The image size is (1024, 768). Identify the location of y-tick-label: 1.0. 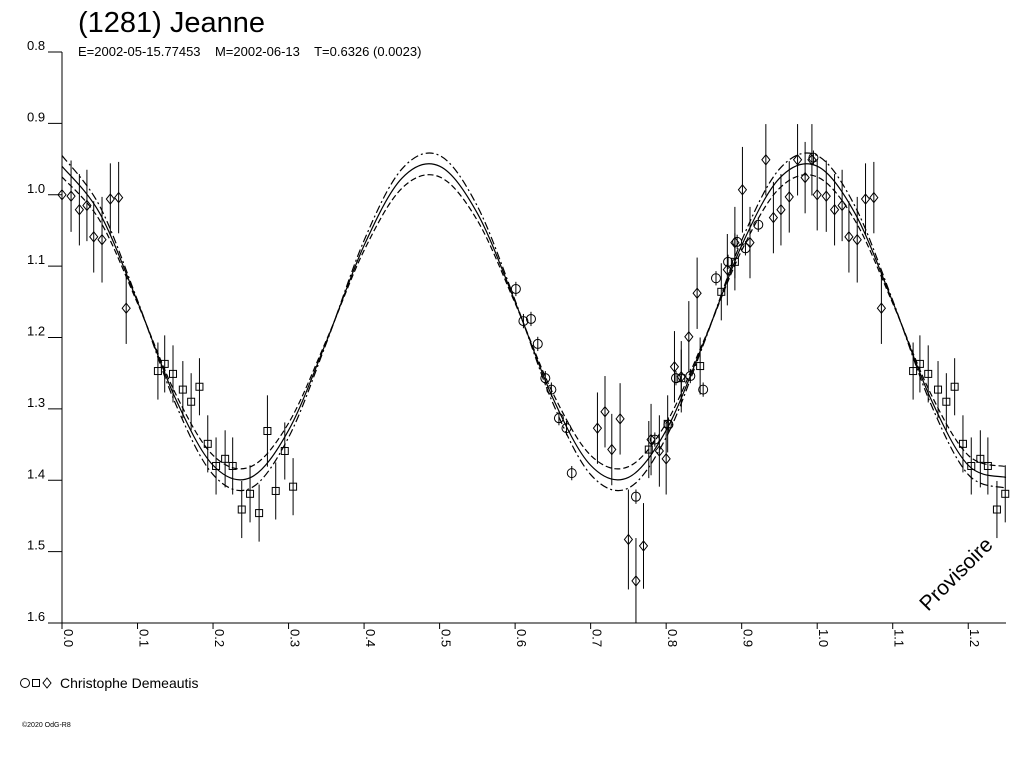
(36, 188).